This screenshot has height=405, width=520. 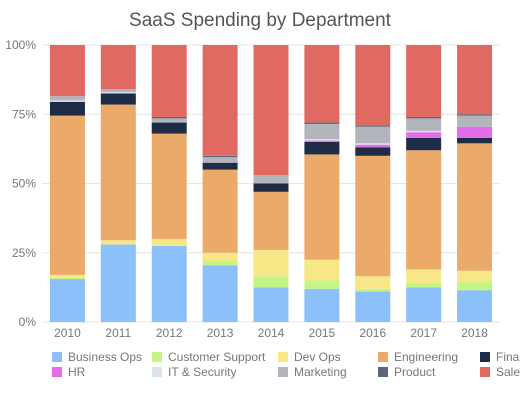 What do you see at coordinates (220, 166) in the screenshot?
I see `bar-segment-finance-2013` at bounding box center [220, 166].